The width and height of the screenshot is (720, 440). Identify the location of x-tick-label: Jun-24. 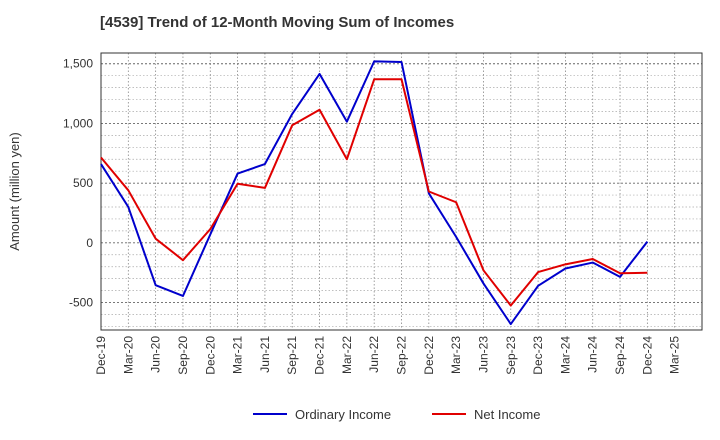
(593, 354).